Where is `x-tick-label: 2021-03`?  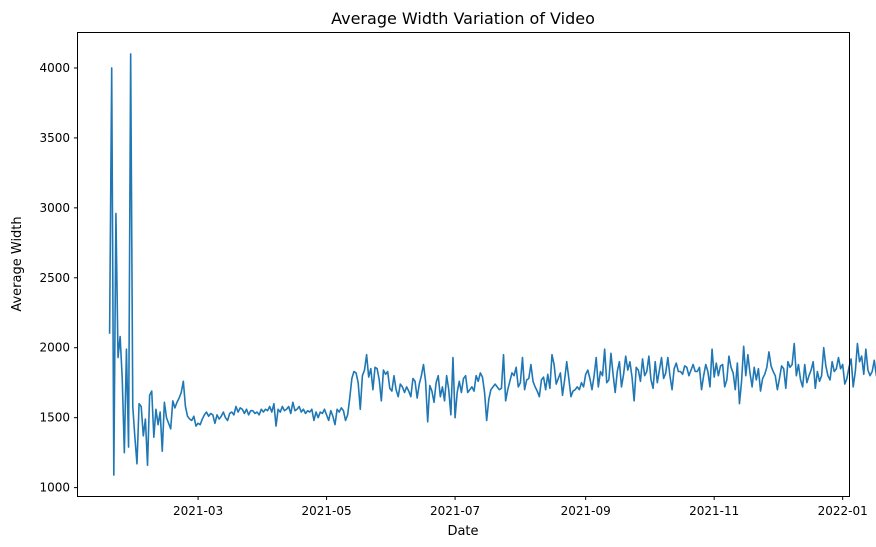
x-tick-label: 2021-03 is located at coordinates (198, 511).